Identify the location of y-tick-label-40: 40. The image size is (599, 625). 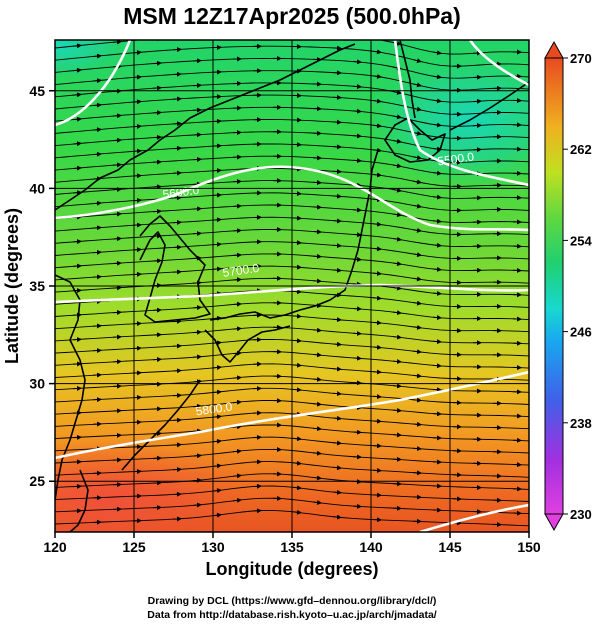
(37, 188).